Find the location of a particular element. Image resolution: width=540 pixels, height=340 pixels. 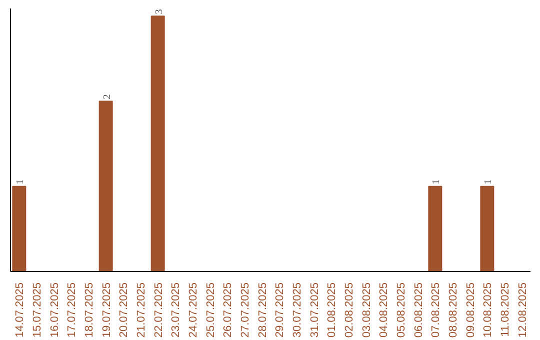

x-tick-label: 08.08.2025 is located at coordinates (454, 310).